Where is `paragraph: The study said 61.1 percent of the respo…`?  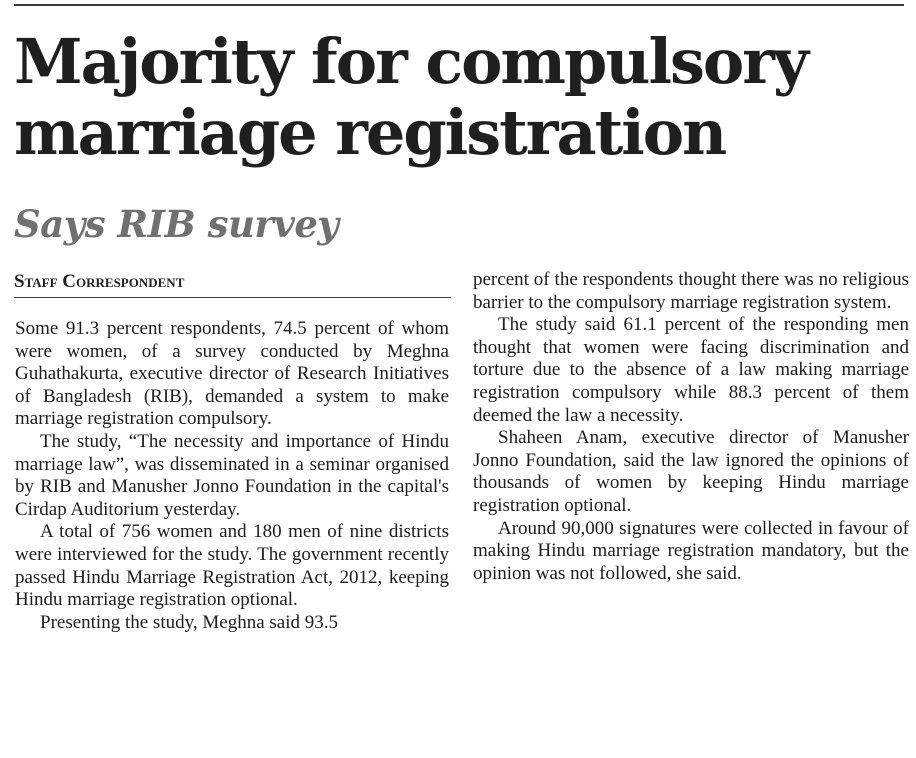 paragraph: The study said 61.1 percent of the respo… is located at coordinates (691, 370).